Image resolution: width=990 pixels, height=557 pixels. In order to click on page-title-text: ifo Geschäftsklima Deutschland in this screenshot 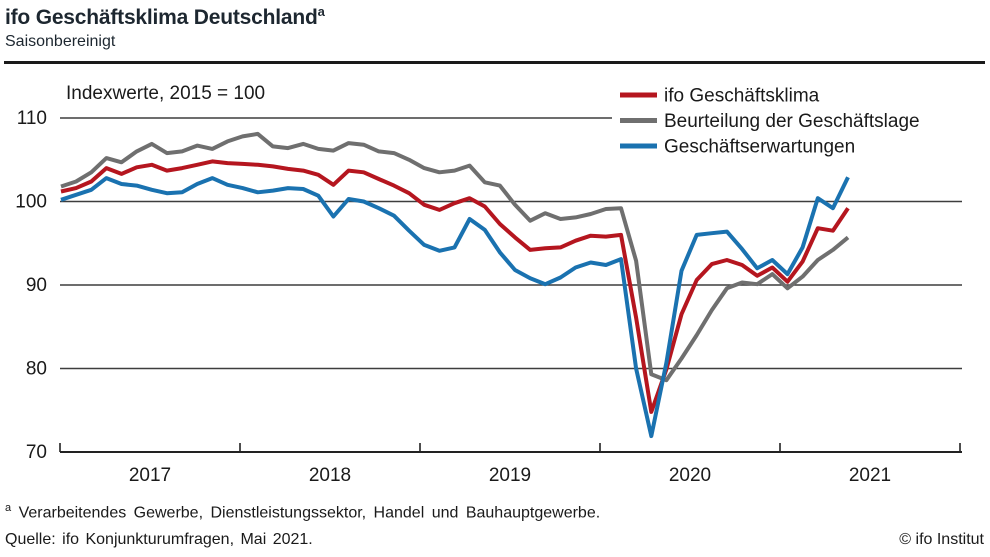, I will do `click(161, 17)`.